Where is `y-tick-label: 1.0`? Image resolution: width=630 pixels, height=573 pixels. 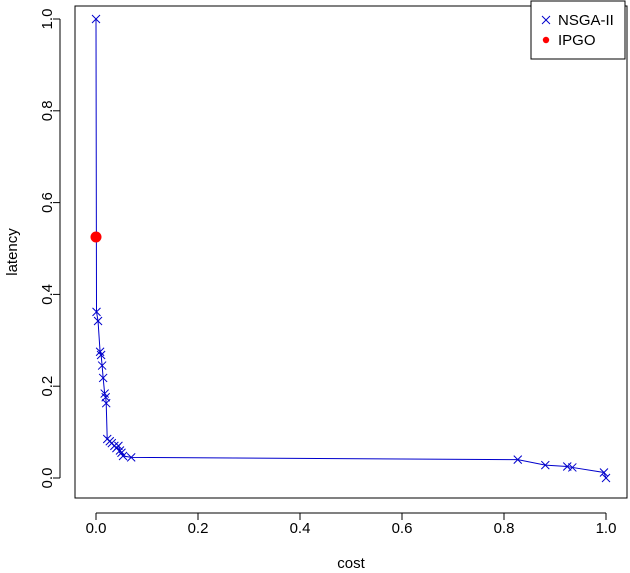
y-tick-label: 1.0 is located at coordinates (47, 19).